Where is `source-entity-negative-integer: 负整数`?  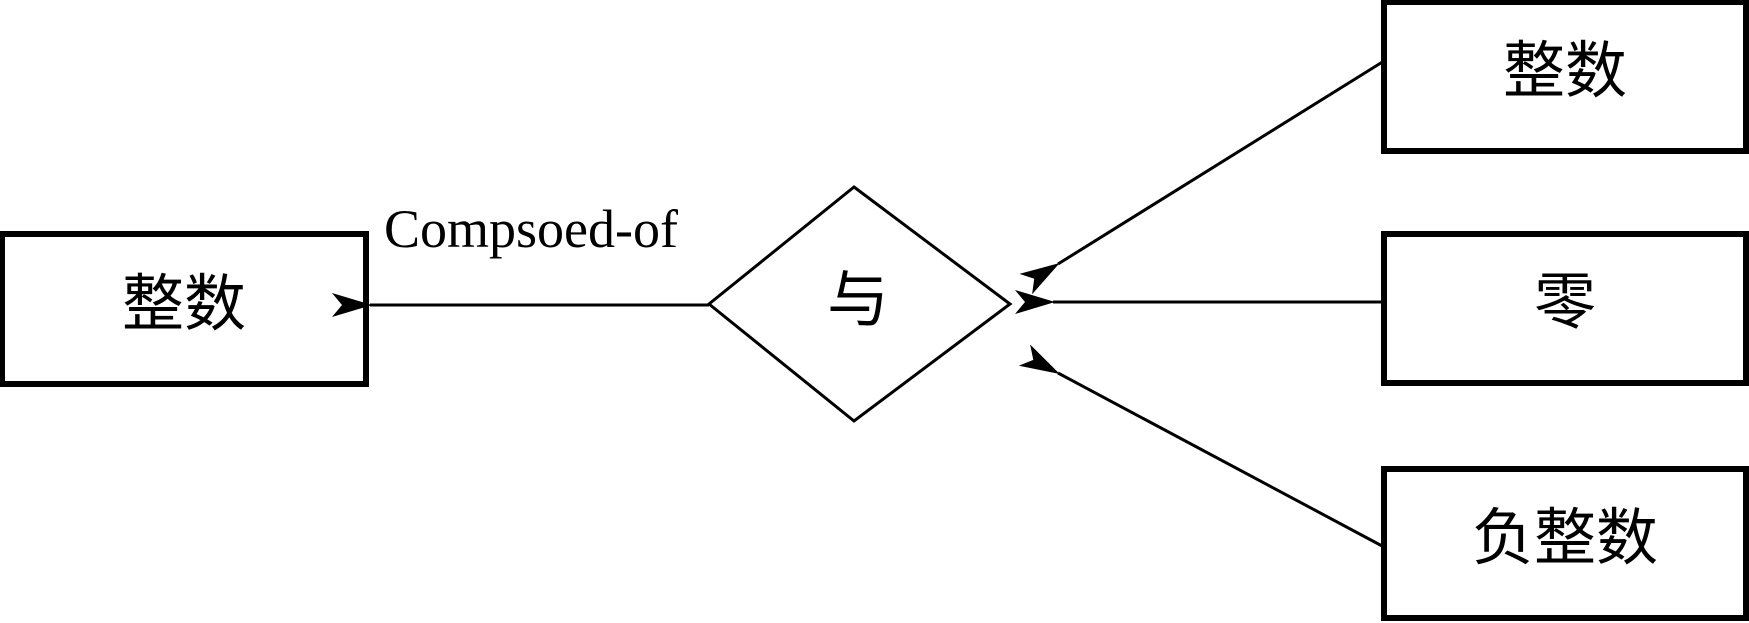 source-entity-negative-integer: 负整数 is located at coordinates (1565, 543).